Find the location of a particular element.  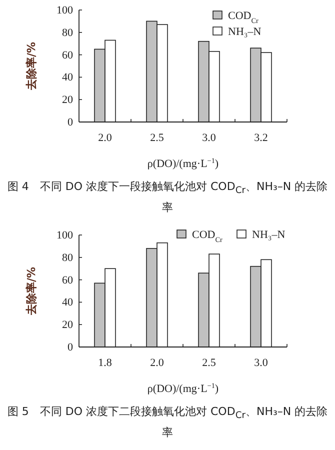

text: 图 5 不同 DO 浓度下二段接触氧化池对 COD$_{Cr}$、NH₃–N 的去除率 is located at coordinates (167, 422).